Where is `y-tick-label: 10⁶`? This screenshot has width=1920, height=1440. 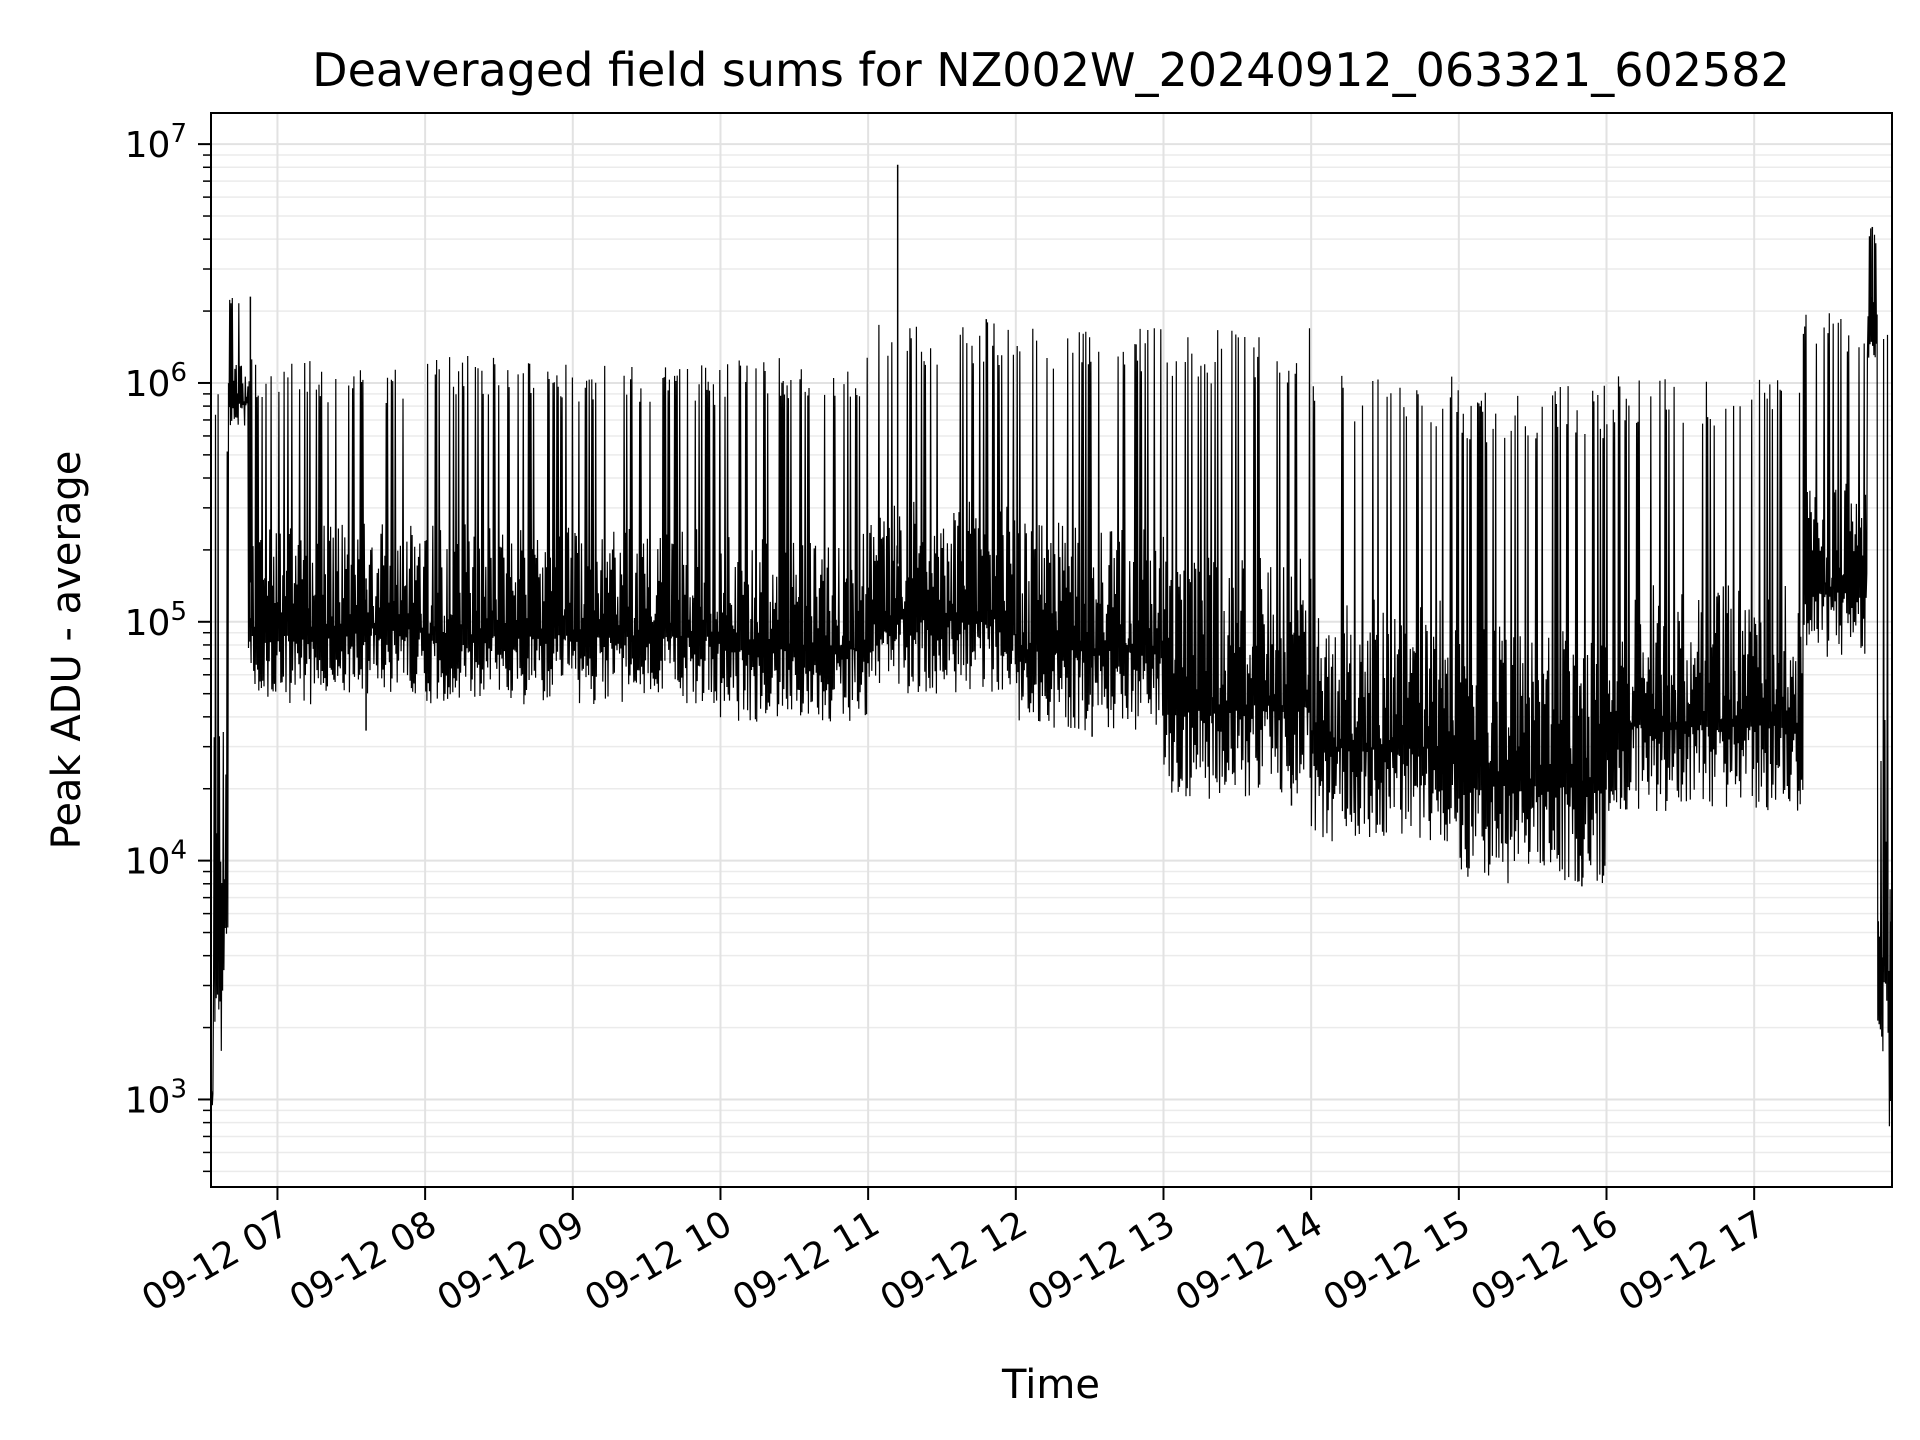 y-tick-label: 10⁶ is located at coordinates (156, 381).